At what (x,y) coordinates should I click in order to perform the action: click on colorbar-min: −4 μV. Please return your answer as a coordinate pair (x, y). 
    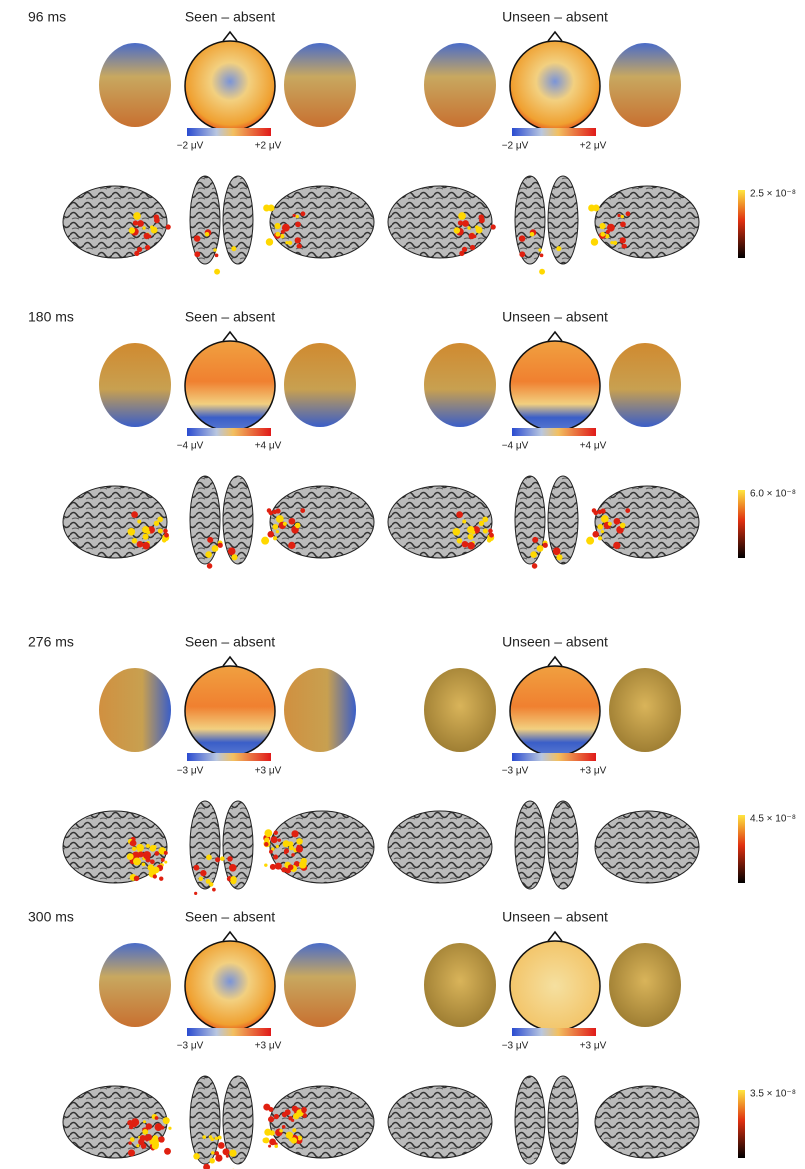
    Looking at the image, I should click on (190, 446).